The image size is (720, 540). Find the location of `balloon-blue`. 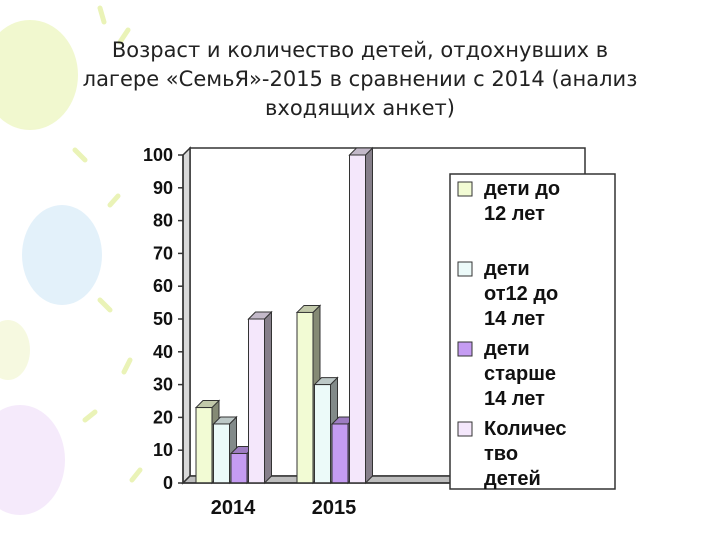

balloon-blue is located at coordinates (62, 255).